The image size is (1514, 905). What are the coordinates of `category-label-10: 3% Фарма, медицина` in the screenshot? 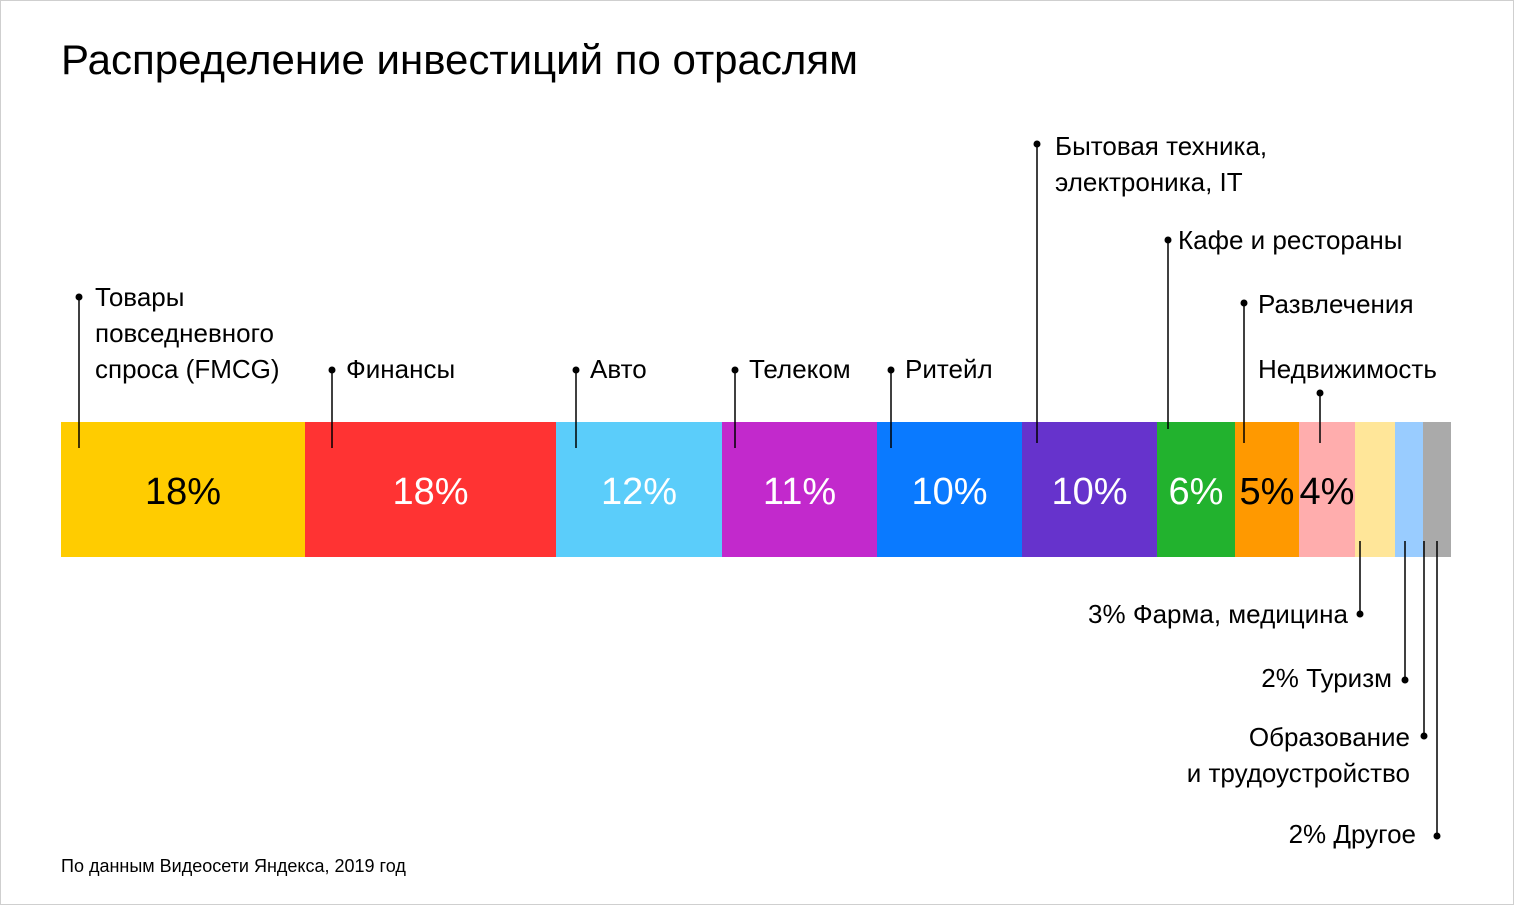 It's located at (1218, 614).